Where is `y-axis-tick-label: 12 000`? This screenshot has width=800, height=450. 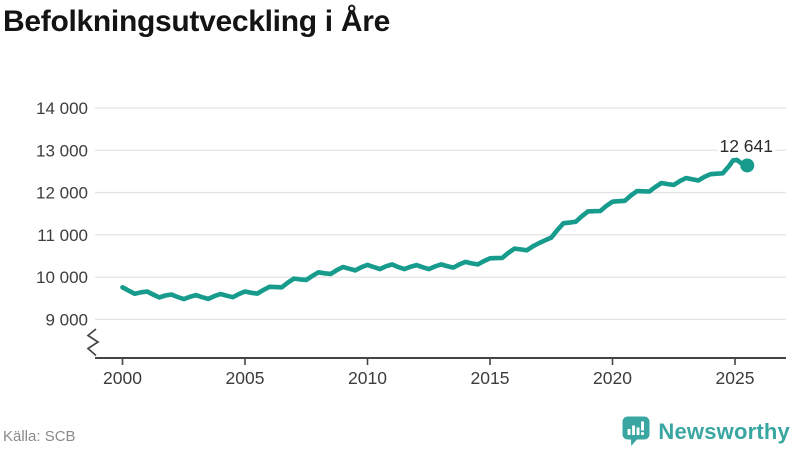
y-axis-tick-label: 12 000 is located at coordinates (62, 193).